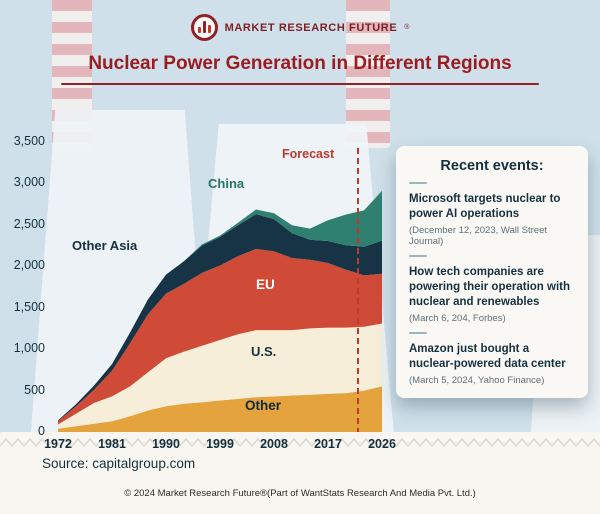 The image size is (600, 514). What do you see at coordinates (492, 166) in the screenshot?
I see `events-title: Recent events:` at bounding box center [492, 166].